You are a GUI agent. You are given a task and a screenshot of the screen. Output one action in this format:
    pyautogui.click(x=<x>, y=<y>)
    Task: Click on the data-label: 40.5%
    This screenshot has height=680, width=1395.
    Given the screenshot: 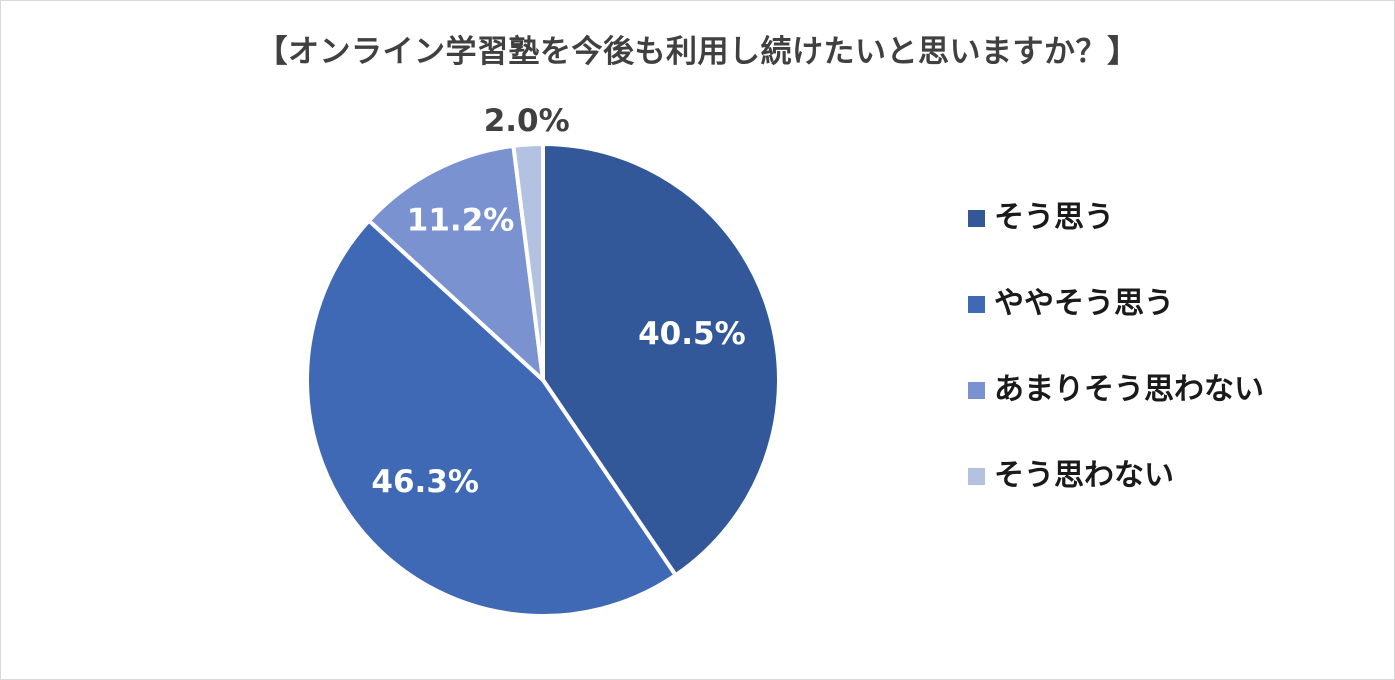 What is the action you would take?
    pyautogui.click(x=692, y=334)
    